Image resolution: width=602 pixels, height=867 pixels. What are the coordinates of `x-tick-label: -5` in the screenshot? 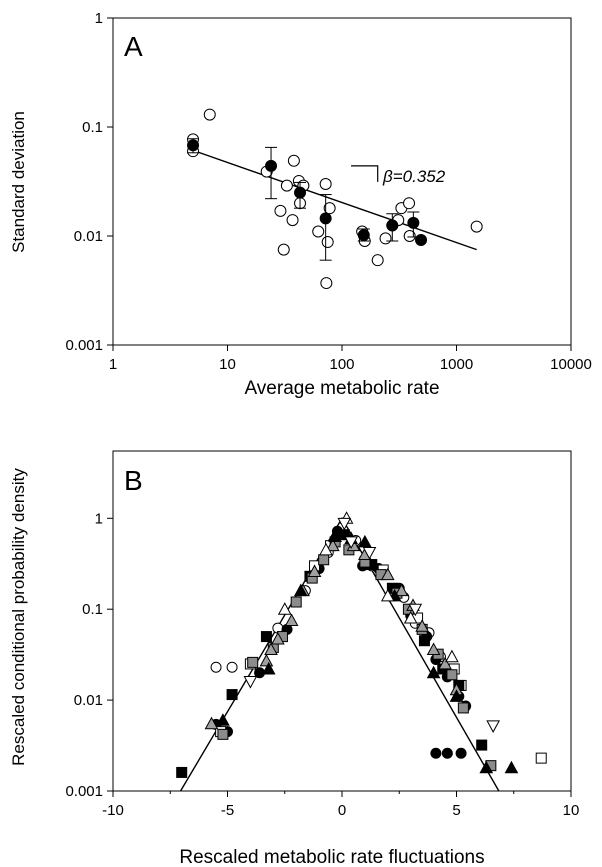 It's located at (227, 810).